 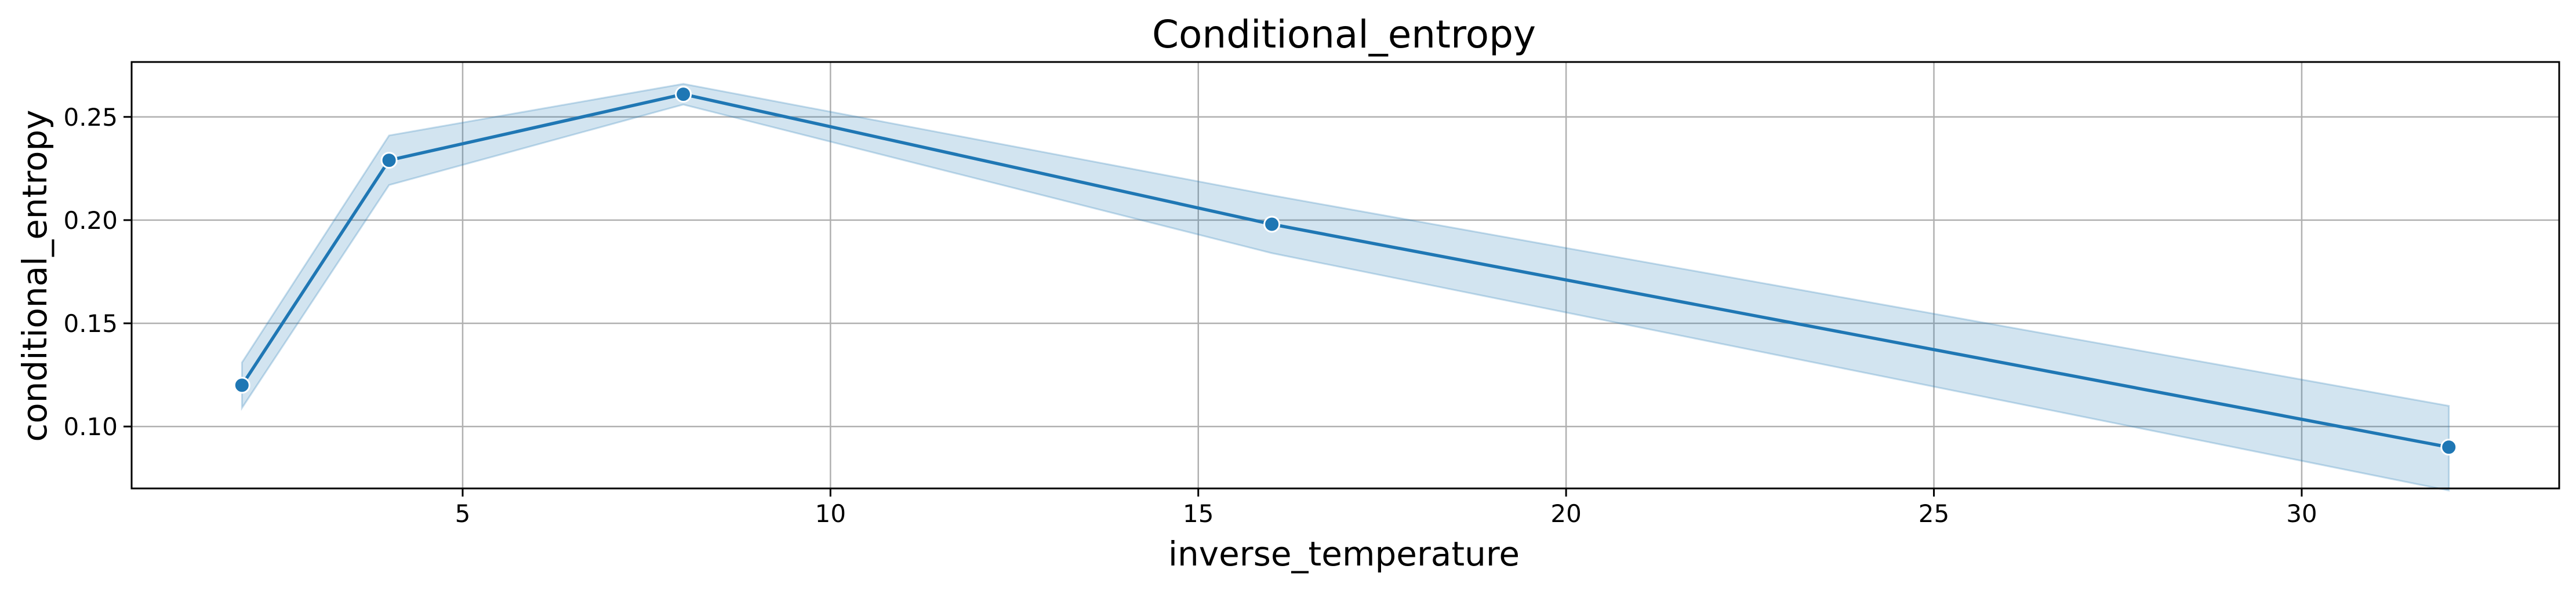 What do you see at coordinates (1934, 514) in the screenshot?
I see `x-tick-label: 25` at bounding box center [1934, 514].